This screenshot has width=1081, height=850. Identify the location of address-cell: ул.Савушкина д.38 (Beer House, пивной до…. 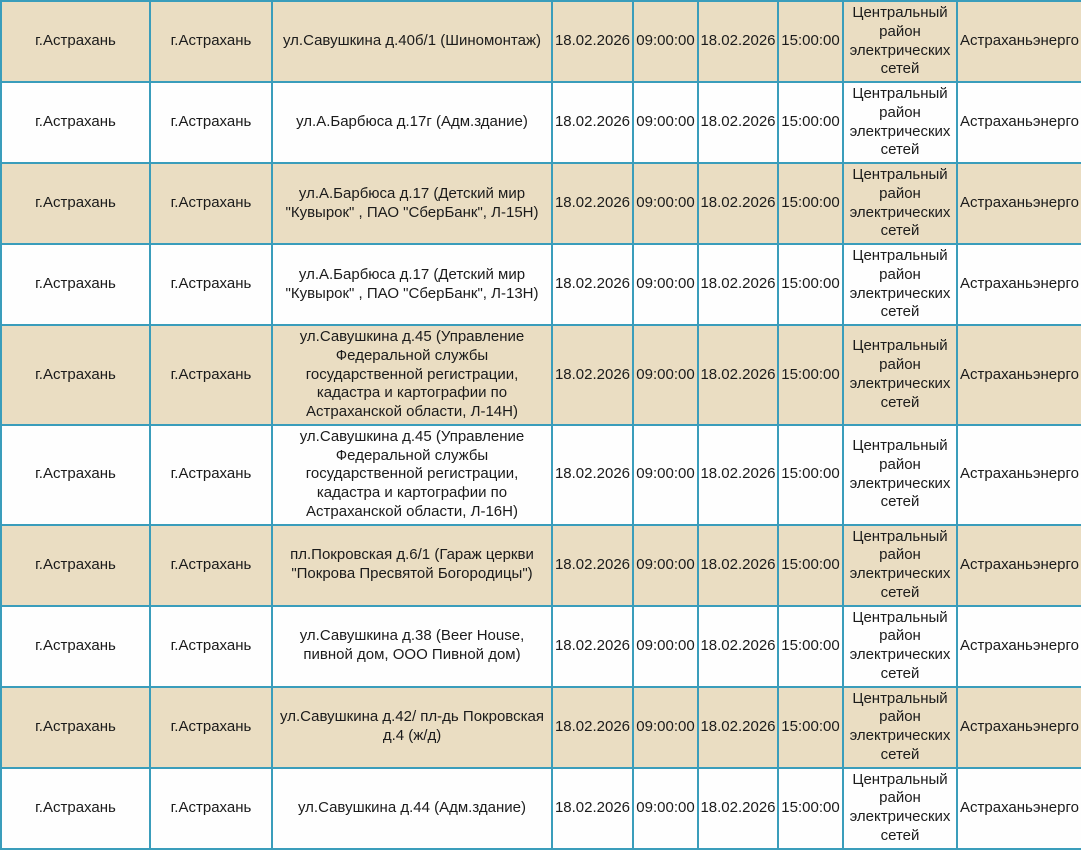
(412, 646).